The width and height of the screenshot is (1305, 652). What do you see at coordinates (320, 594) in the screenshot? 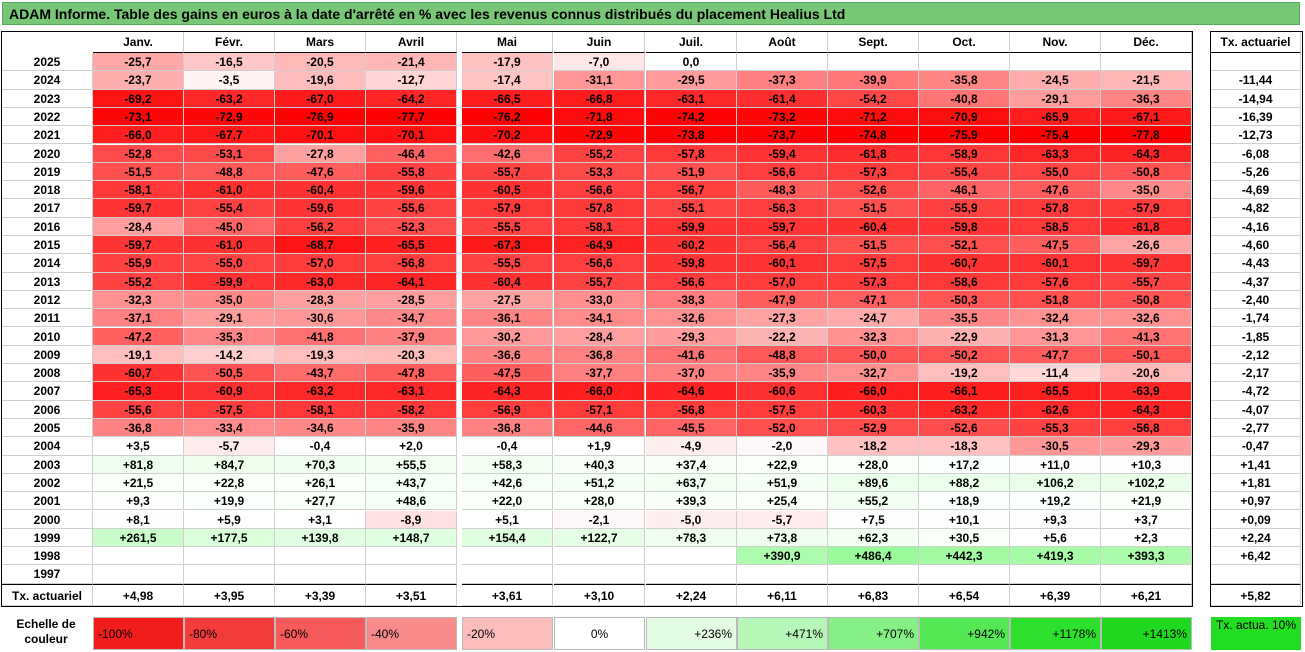
I see `footer-rate-cell: +3,39` at bounding box center [320, 594].